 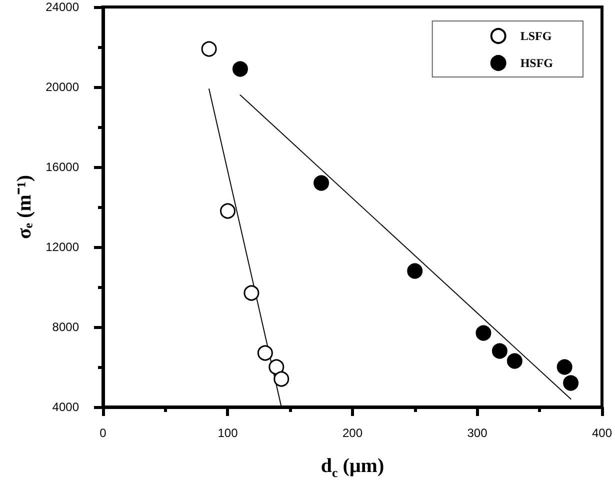 What do you see at coordinates (66, 327) in the screenshot?
I see `y-tick-label: 8000` at bounding box center [66, 327].